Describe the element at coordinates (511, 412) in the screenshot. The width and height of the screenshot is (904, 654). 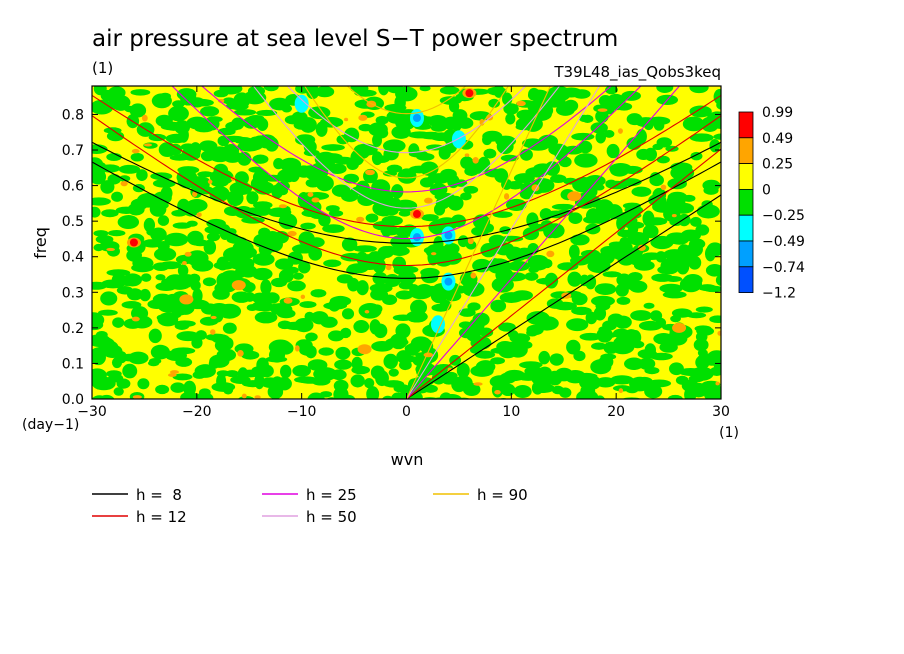
I see `x-tick-label: 10` at that location.